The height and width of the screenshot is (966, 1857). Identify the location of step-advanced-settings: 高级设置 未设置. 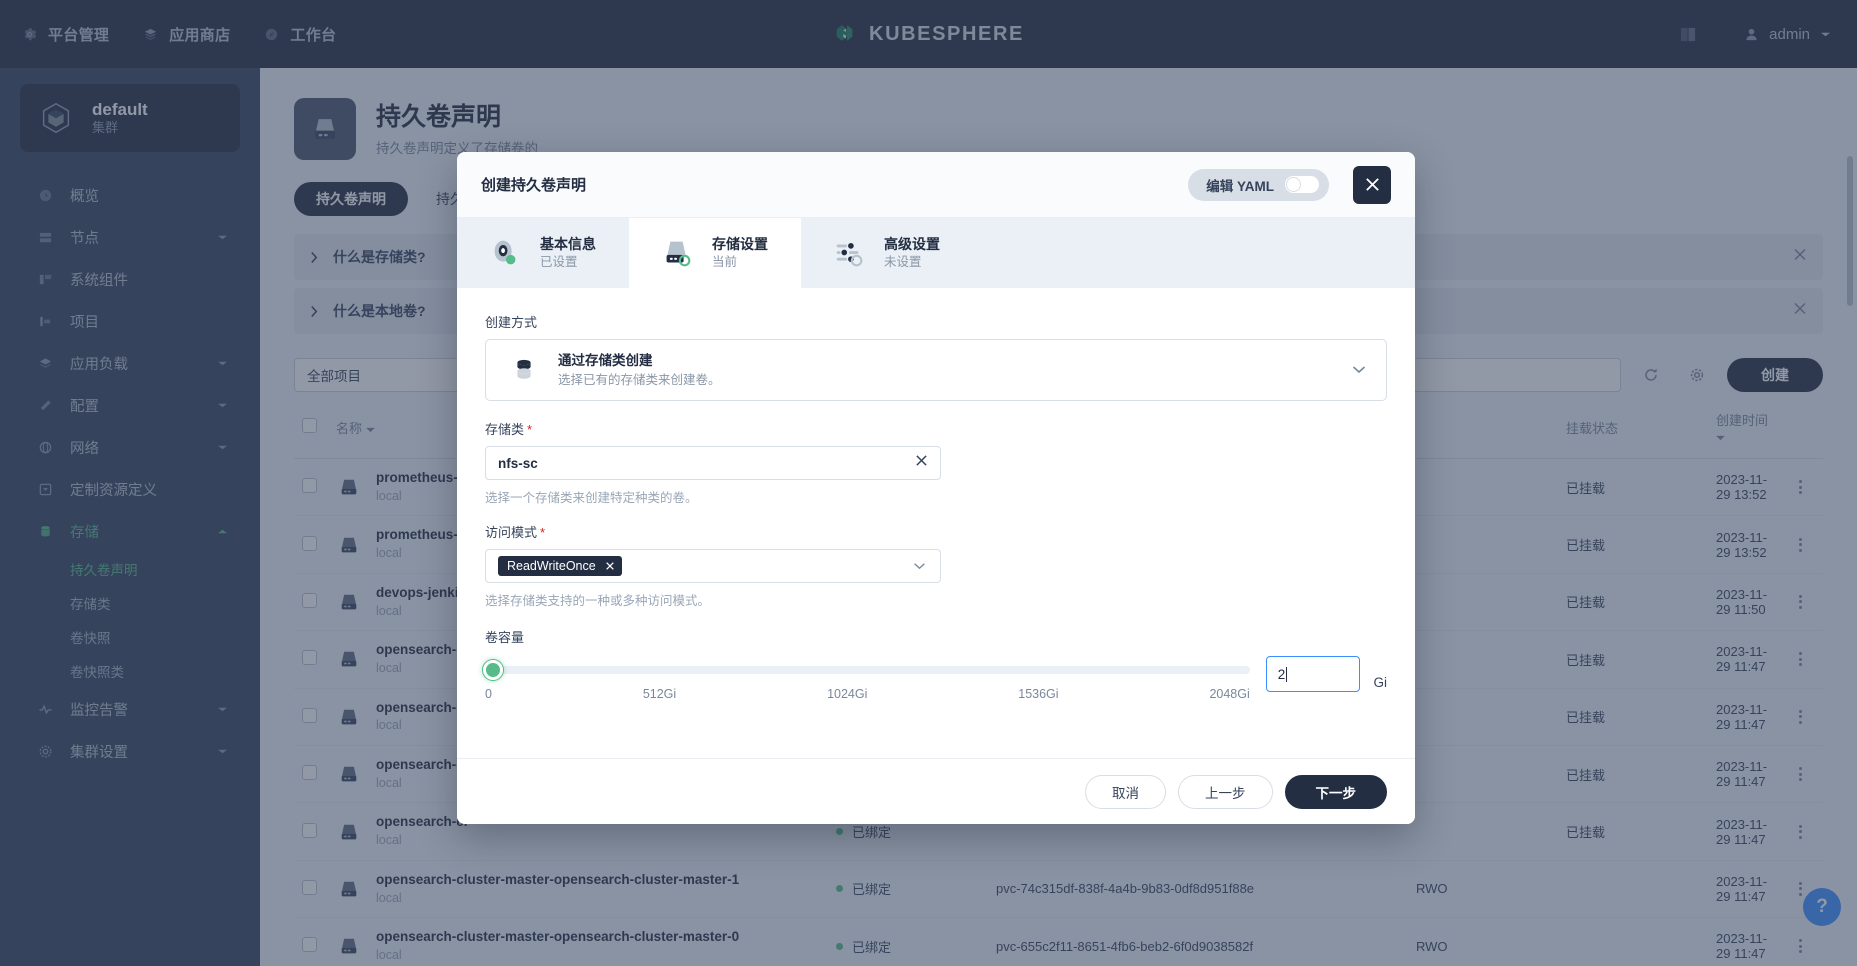
(887, 253).